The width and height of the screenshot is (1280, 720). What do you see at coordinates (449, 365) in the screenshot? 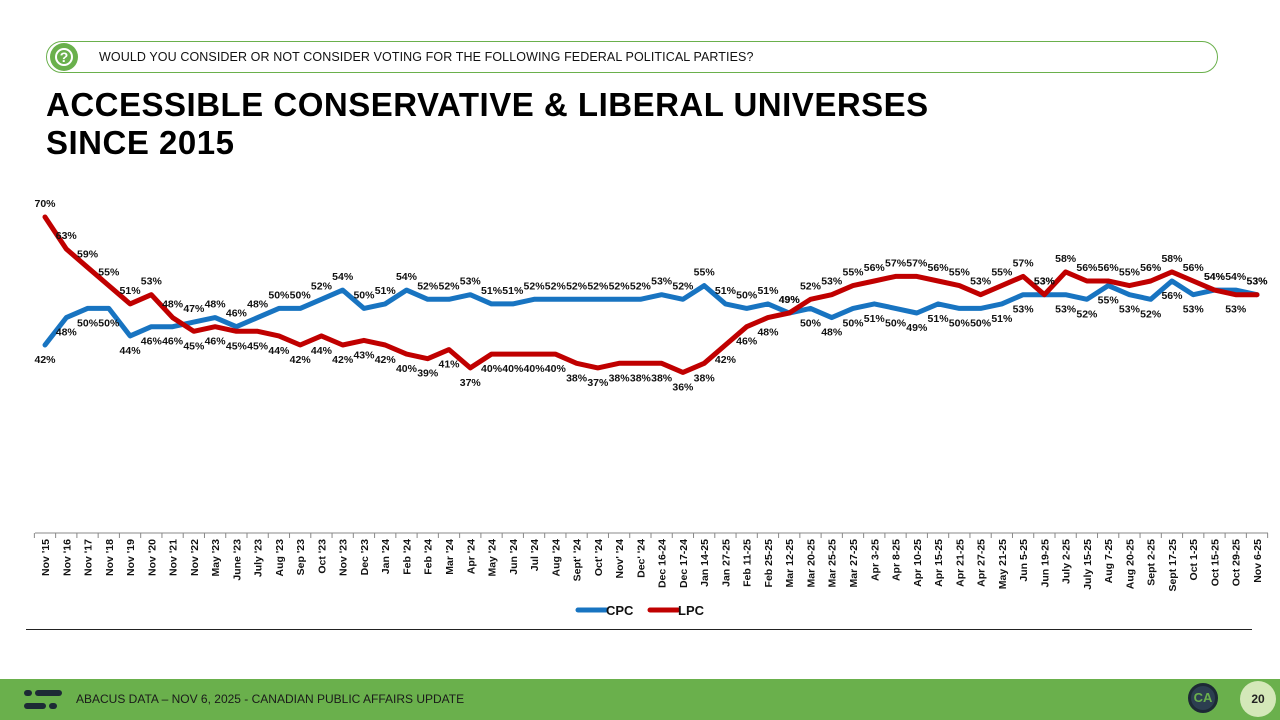
I see `data-label-lpc: 41%` at bounding box center [449, 365].